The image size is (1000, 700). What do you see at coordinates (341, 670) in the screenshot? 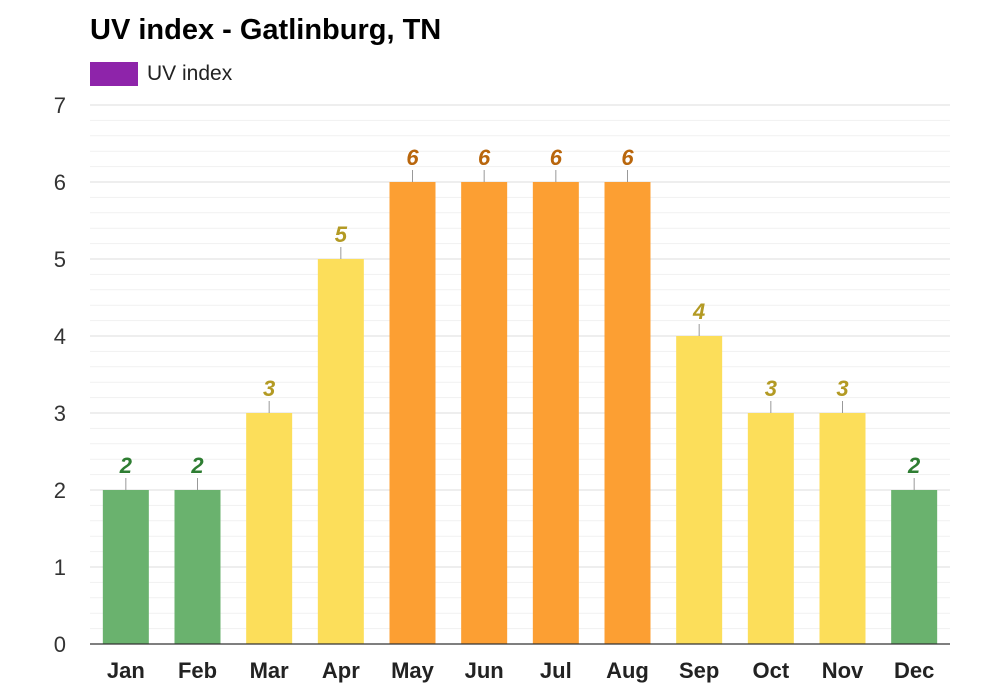
I see `x-tick-label: Apr` at bounding box center [341, 670].